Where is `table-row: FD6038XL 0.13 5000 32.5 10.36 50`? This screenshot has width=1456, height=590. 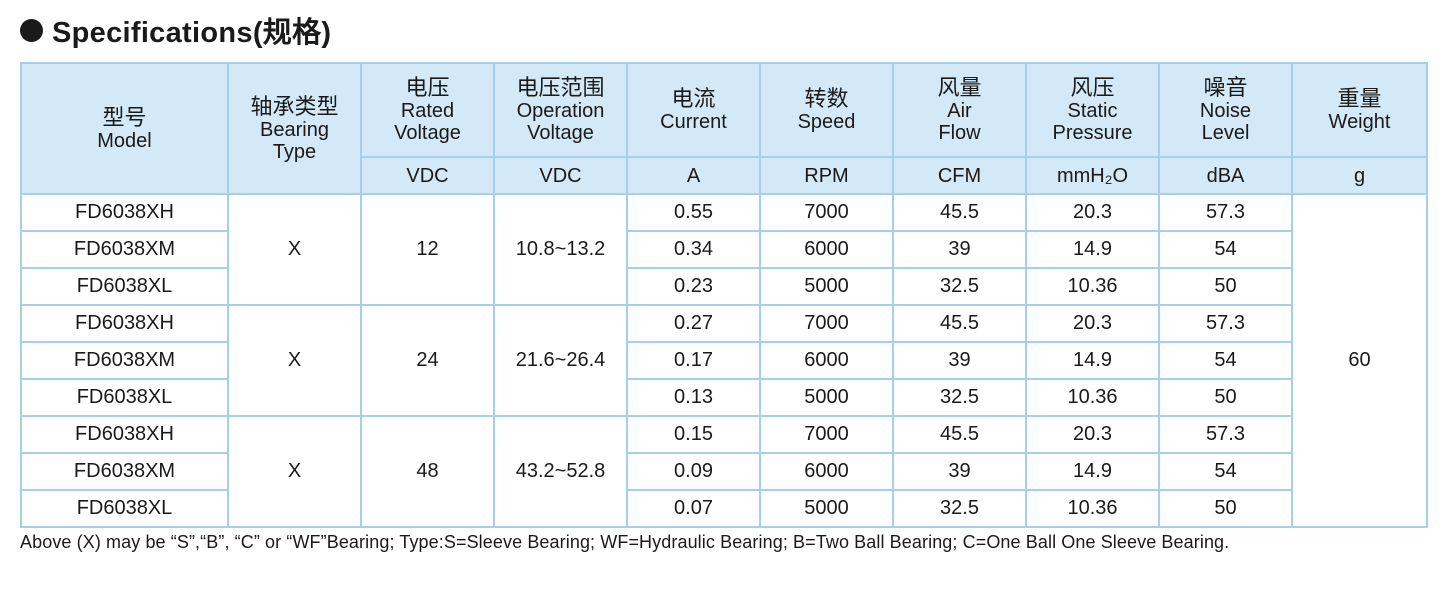 table-row: FD6038XL 0.13 5000 32.5 10.36 50 is located at coordinates (723, 397).